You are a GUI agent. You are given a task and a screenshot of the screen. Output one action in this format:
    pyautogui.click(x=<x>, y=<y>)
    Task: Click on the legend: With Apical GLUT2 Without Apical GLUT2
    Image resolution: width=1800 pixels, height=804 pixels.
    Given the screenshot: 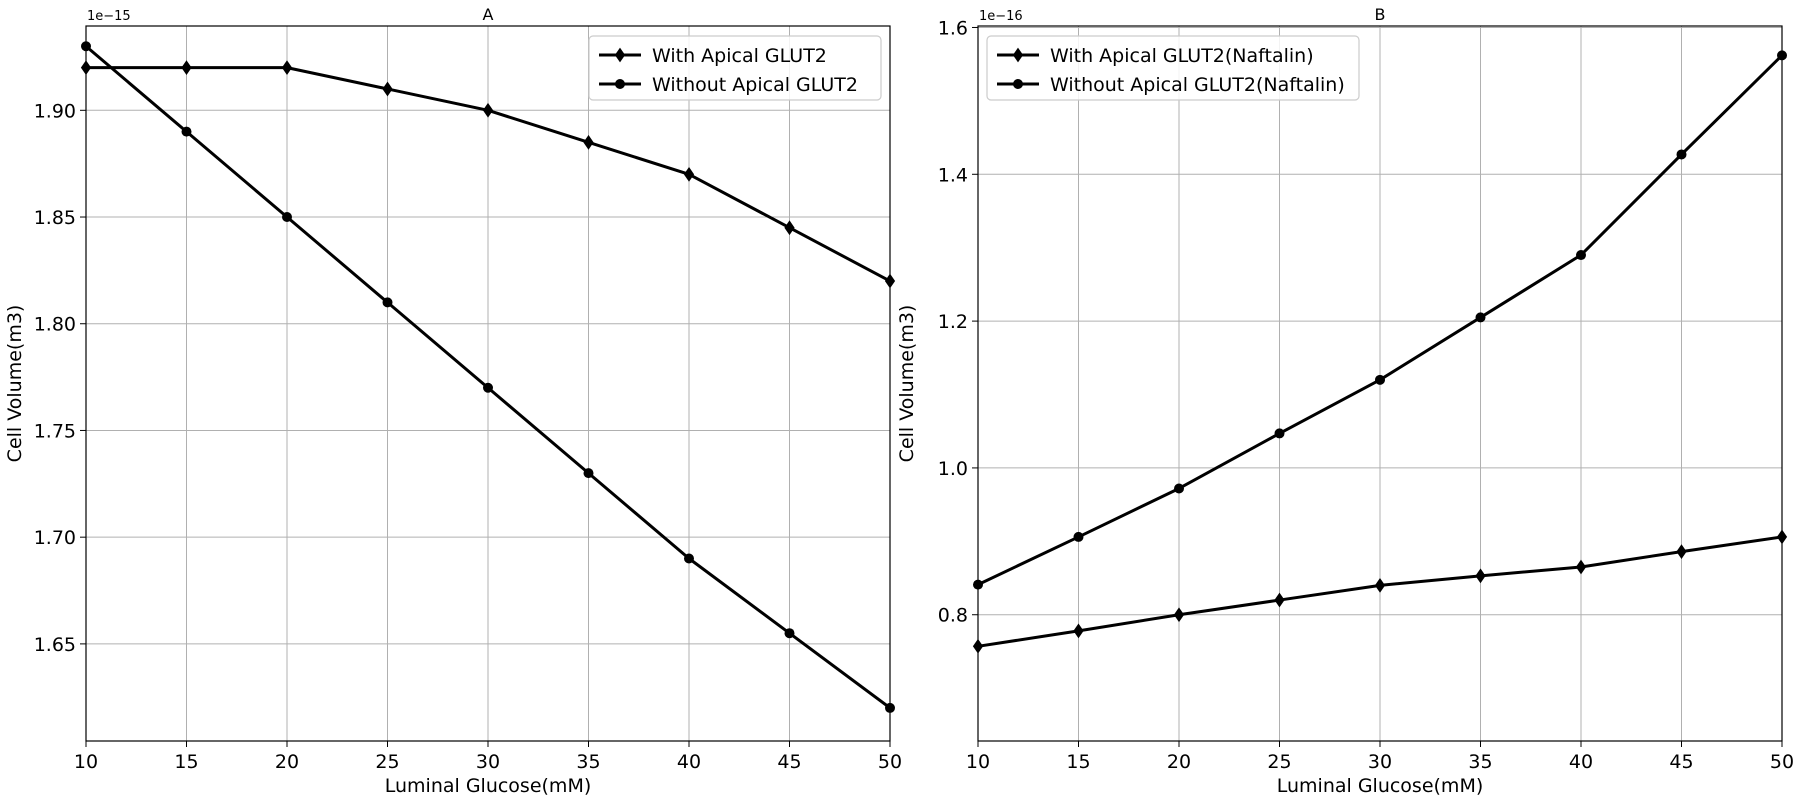 What is the action you would take?
    pyautogui.click(x=735, y=68)
    